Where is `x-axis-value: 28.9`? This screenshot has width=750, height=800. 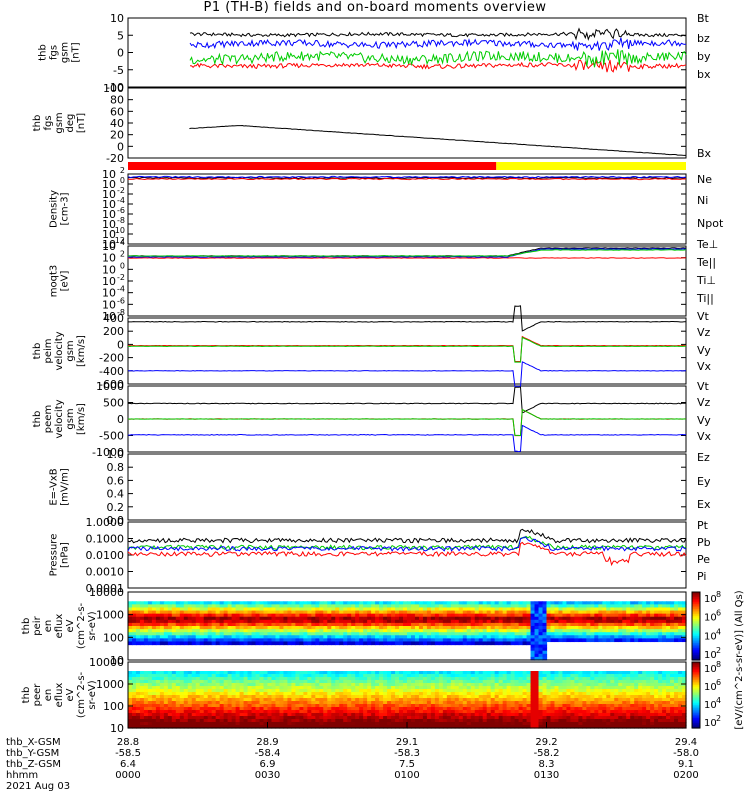 x-axis-value: 28.9 is located at coordinates (267, 742).